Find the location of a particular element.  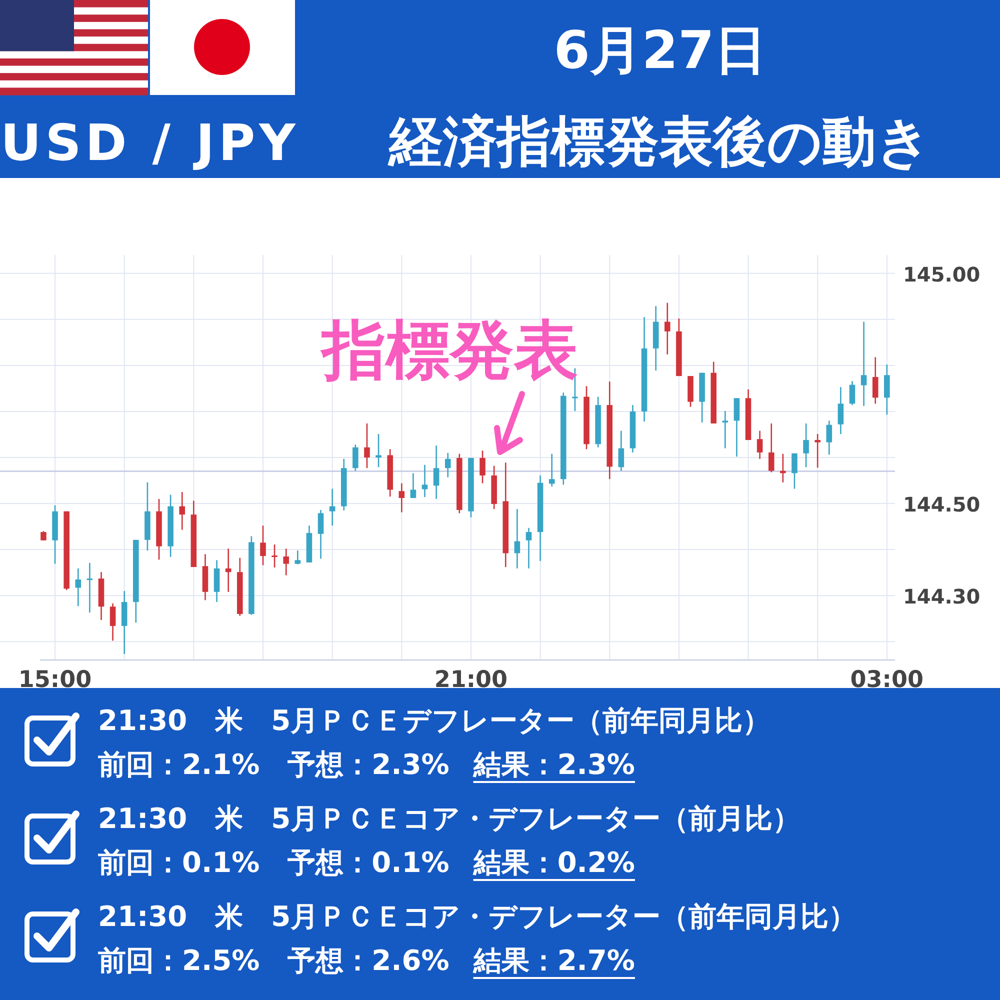

annotation: 前回：2.5% 予想：2.6% is located at coordinates (274, 960).